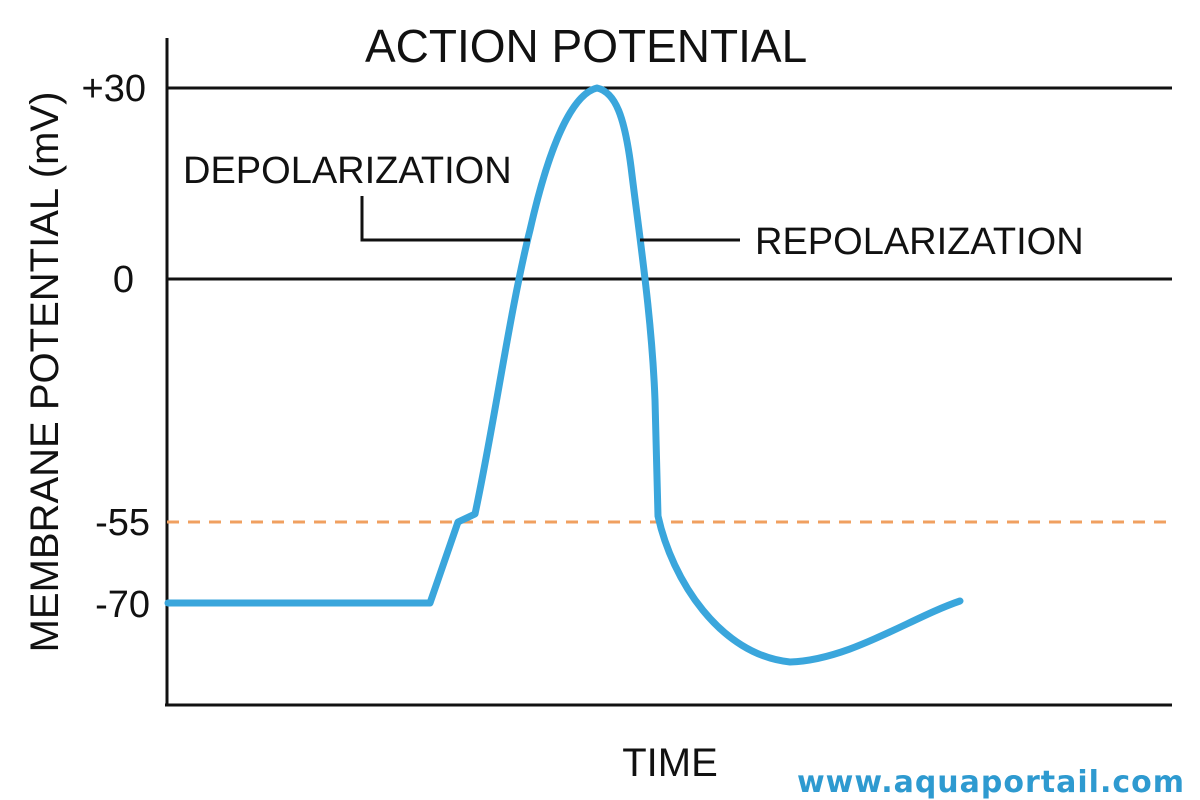  I want to click on y-axis-label: MEMBRANE POTENTIAL (mV), so click(45, 372).